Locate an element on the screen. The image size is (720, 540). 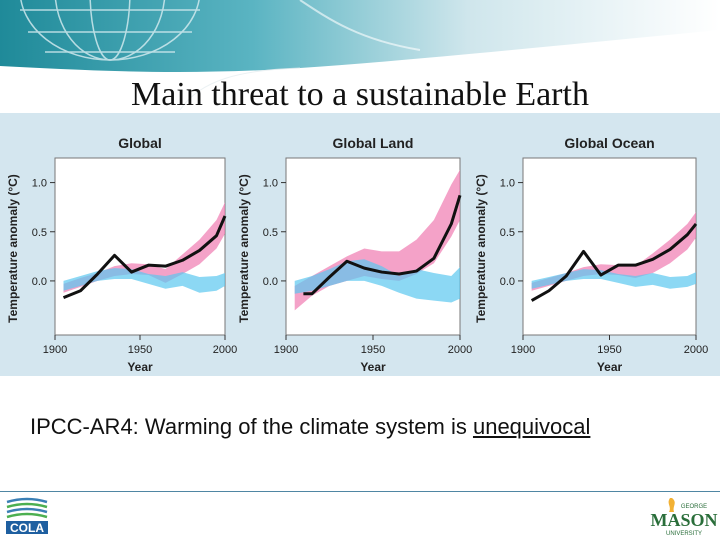
chart-2-ytick-label: 0.5 is located at coordinates (270, 233).